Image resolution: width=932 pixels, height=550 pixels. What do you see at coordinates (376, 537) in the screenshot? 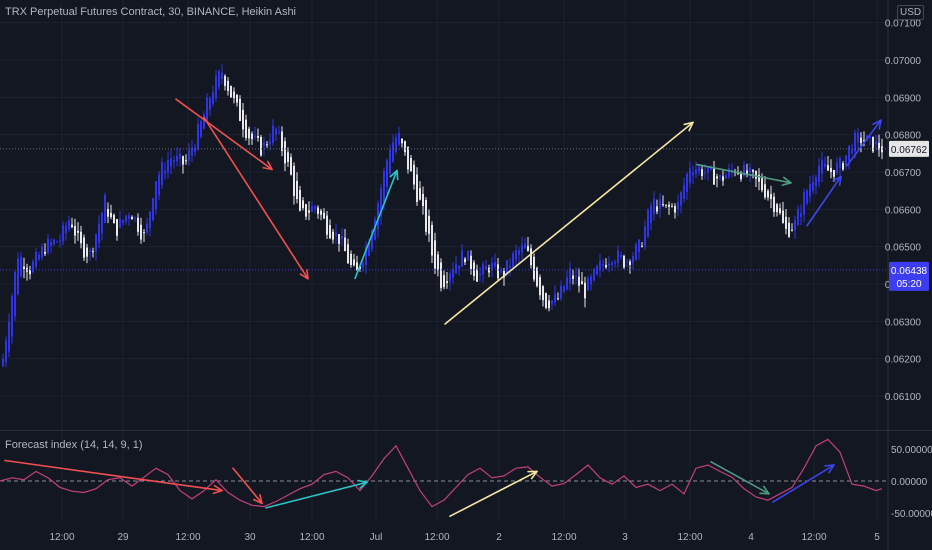
I see `time-tick-label: Jul` at bounding box center [376, 537].